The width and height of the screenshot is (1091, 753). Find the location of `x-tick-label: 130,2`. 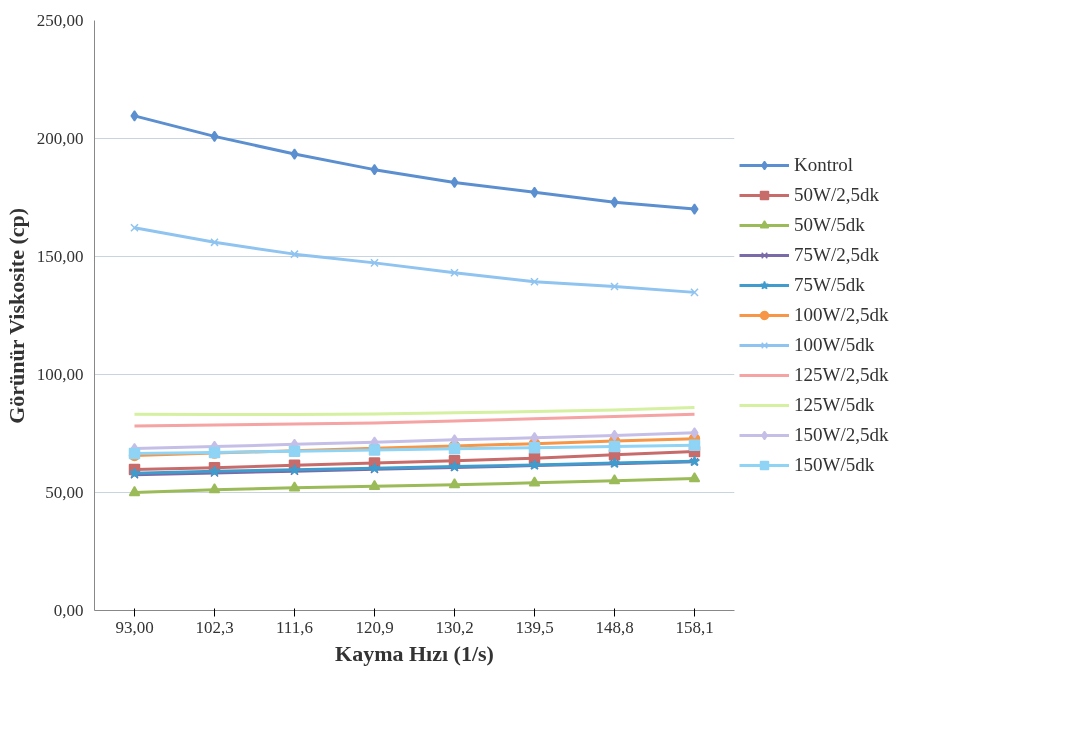

x-tick-label: 130,2 is located at coordinates (454, 627).